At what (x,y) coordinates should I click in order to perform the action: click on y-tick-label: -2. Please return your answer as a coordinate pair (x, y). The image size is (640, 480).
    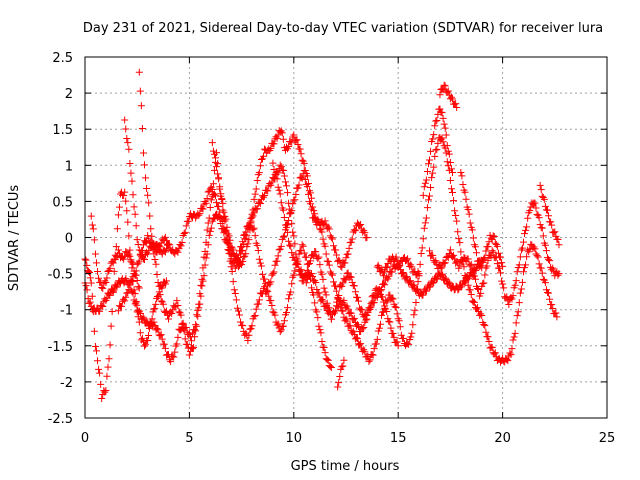
    Looking at the image, I should click on (66, 383).